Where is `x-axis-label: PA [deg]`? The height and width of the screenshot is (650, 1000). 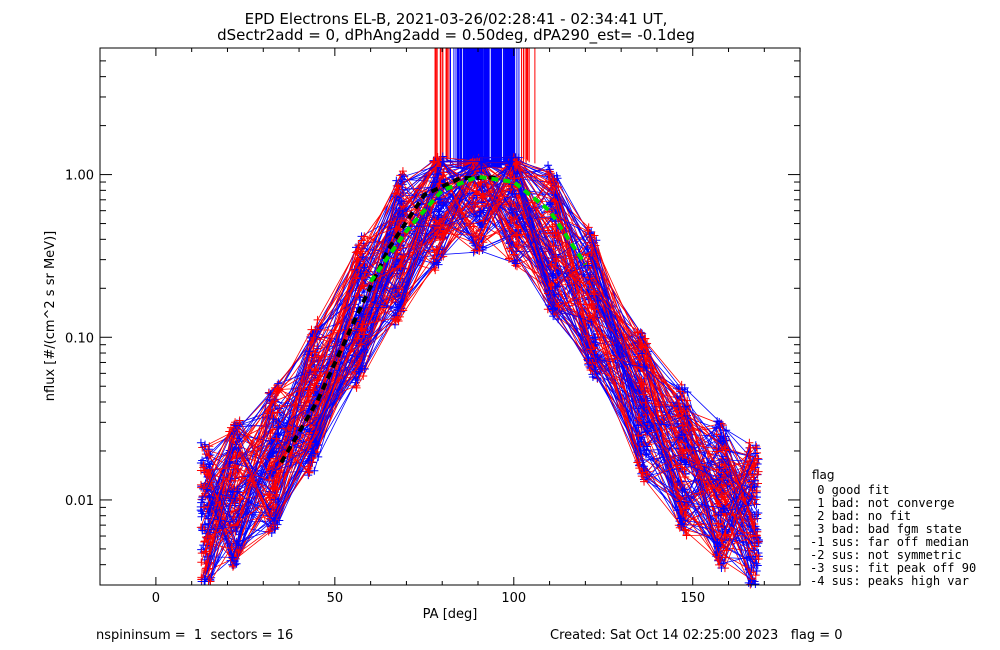
x-axis-label: PA [deg] is located at coordinates (450, 614).